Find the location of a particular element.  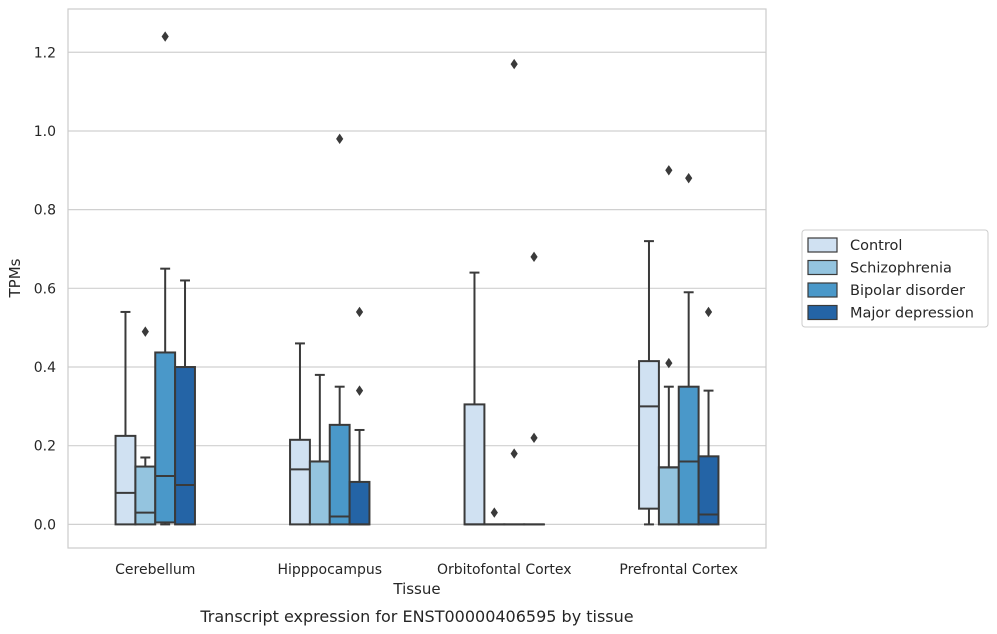

y-tick-label: 0.8 is located at coordinates (45, 211).